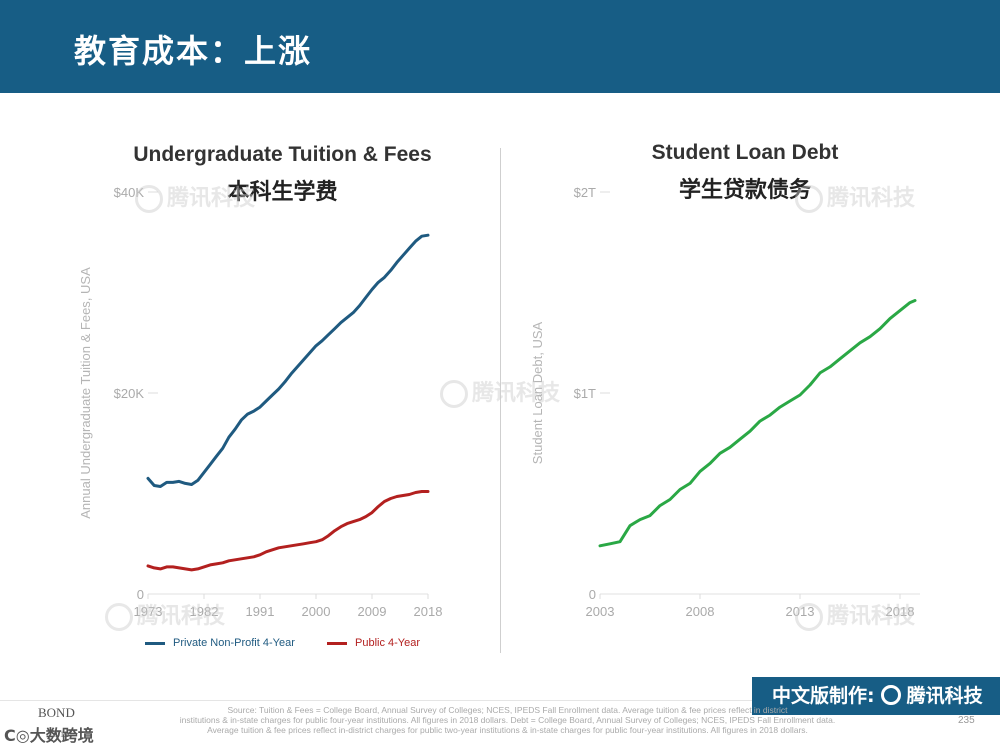 This screenshot has width=1000, height=750. I want to click on badge-brand: 腾讯科技, so click(944, 696).